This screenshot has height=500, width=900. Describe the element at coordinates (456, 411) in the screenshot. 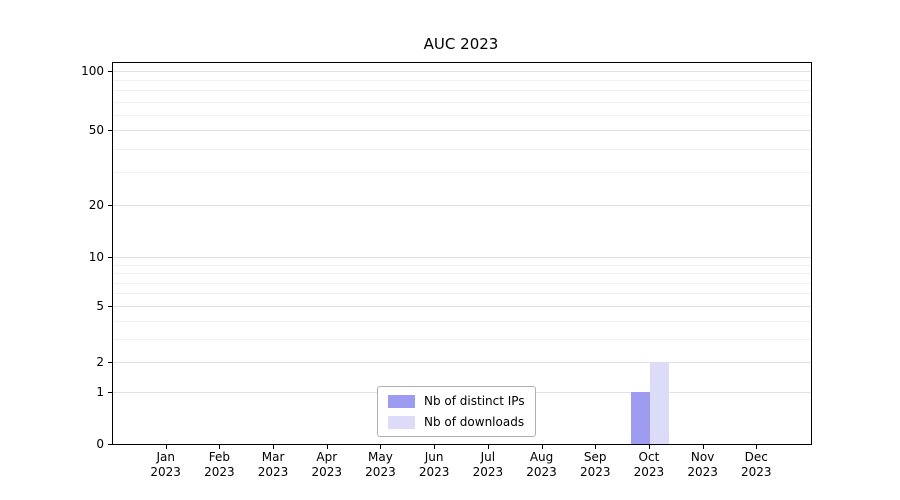

I see `legend: Nb of distinct IPs Nb of downloads` at that location.